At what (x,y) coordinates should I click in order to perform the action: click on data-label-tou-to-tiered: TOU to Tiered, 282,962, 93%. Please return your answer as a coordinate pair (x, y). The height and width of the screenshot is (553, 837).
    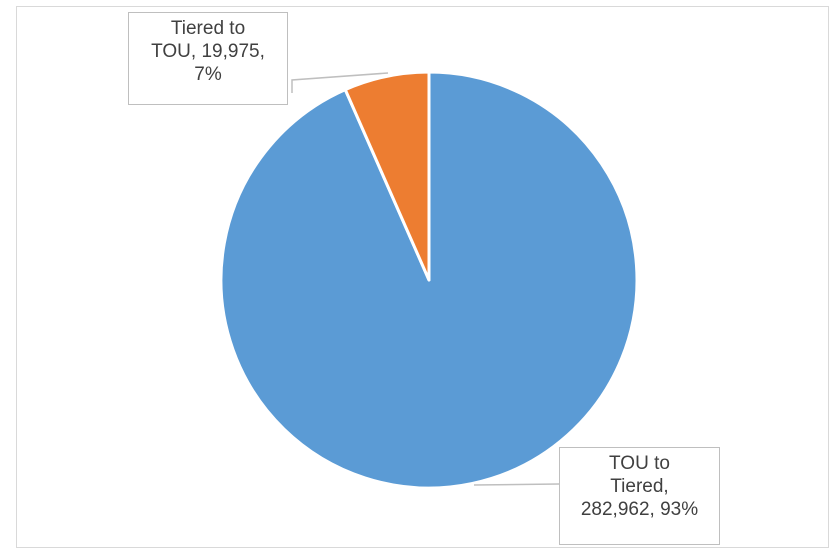
    Looking at the image, I should click on (639, 496).